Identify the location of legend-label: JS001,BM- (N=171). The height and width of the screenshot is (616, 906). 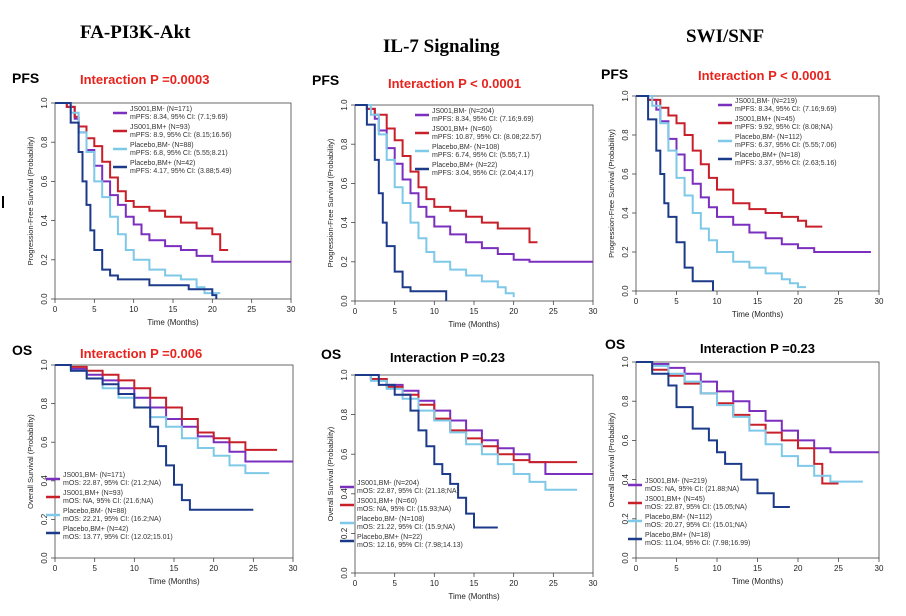
(161, 109).